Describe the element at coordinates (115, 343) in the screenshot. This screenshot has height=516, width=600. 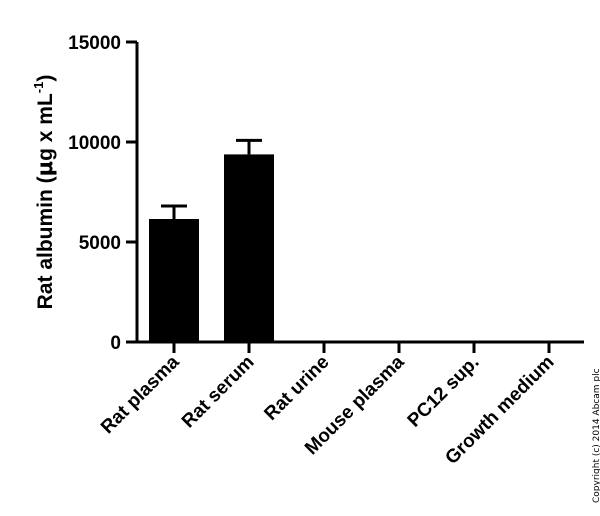
I see `y-tick-label: 0` at that location.